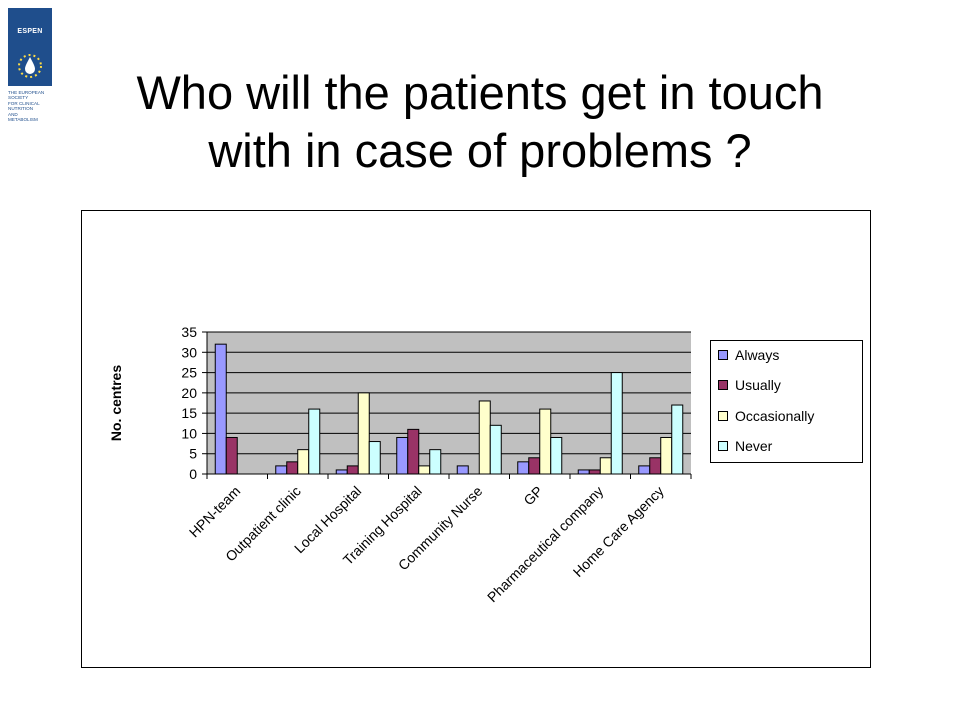  I want to click on legend-item-never: Never, so click(745, 446).